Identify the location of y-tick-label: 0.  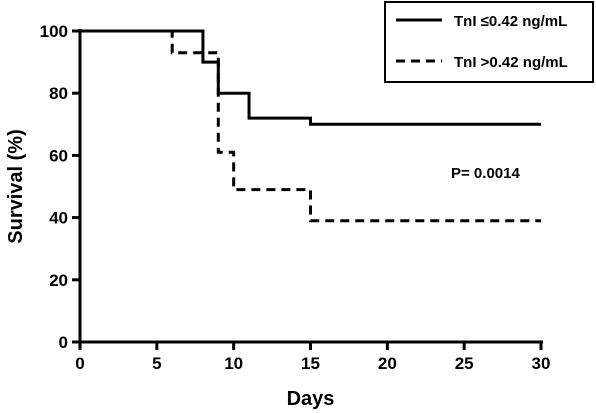
(63, 342).